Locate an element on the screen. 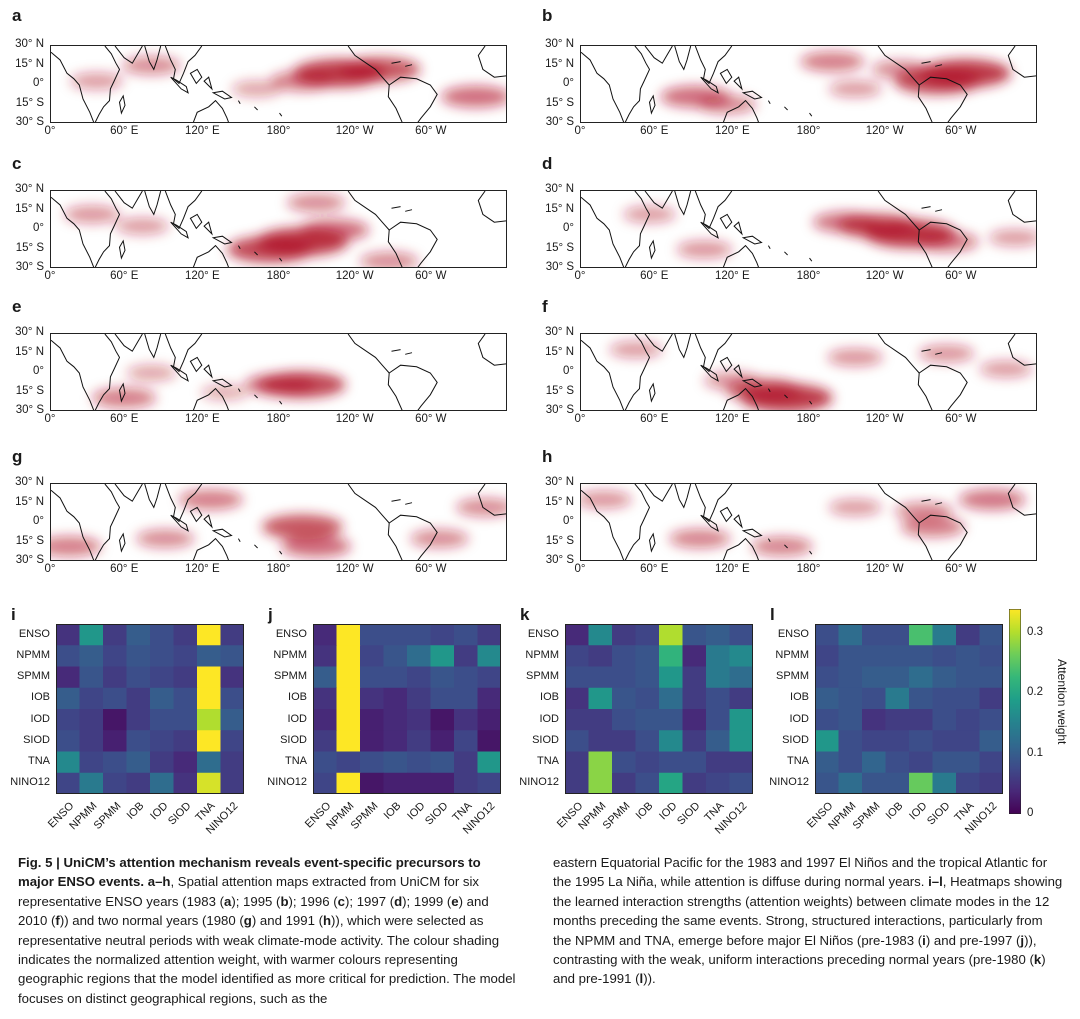  lon-tick-label: 60° E is located at coordinates (654, 276).